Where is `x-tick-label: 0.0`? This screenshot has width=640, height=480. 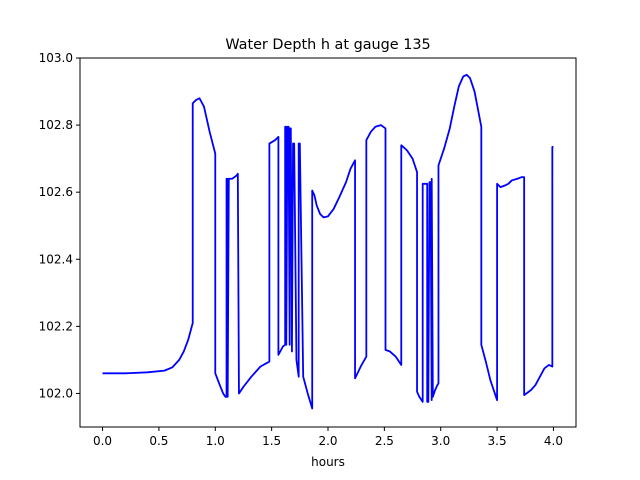
x-tick-label: 0.0 is located at coordinates (102, 441).